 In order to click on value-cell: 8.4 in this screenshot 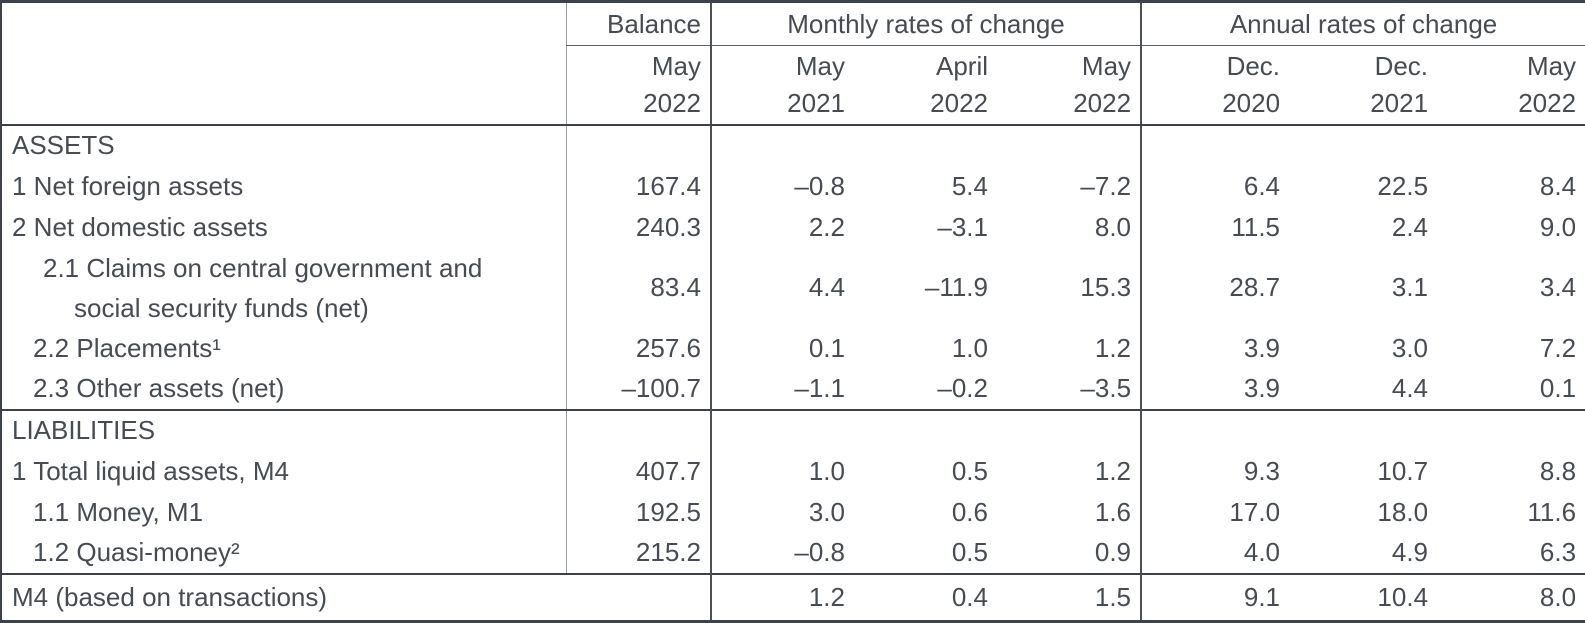, I will do `click(1558, 185)`.